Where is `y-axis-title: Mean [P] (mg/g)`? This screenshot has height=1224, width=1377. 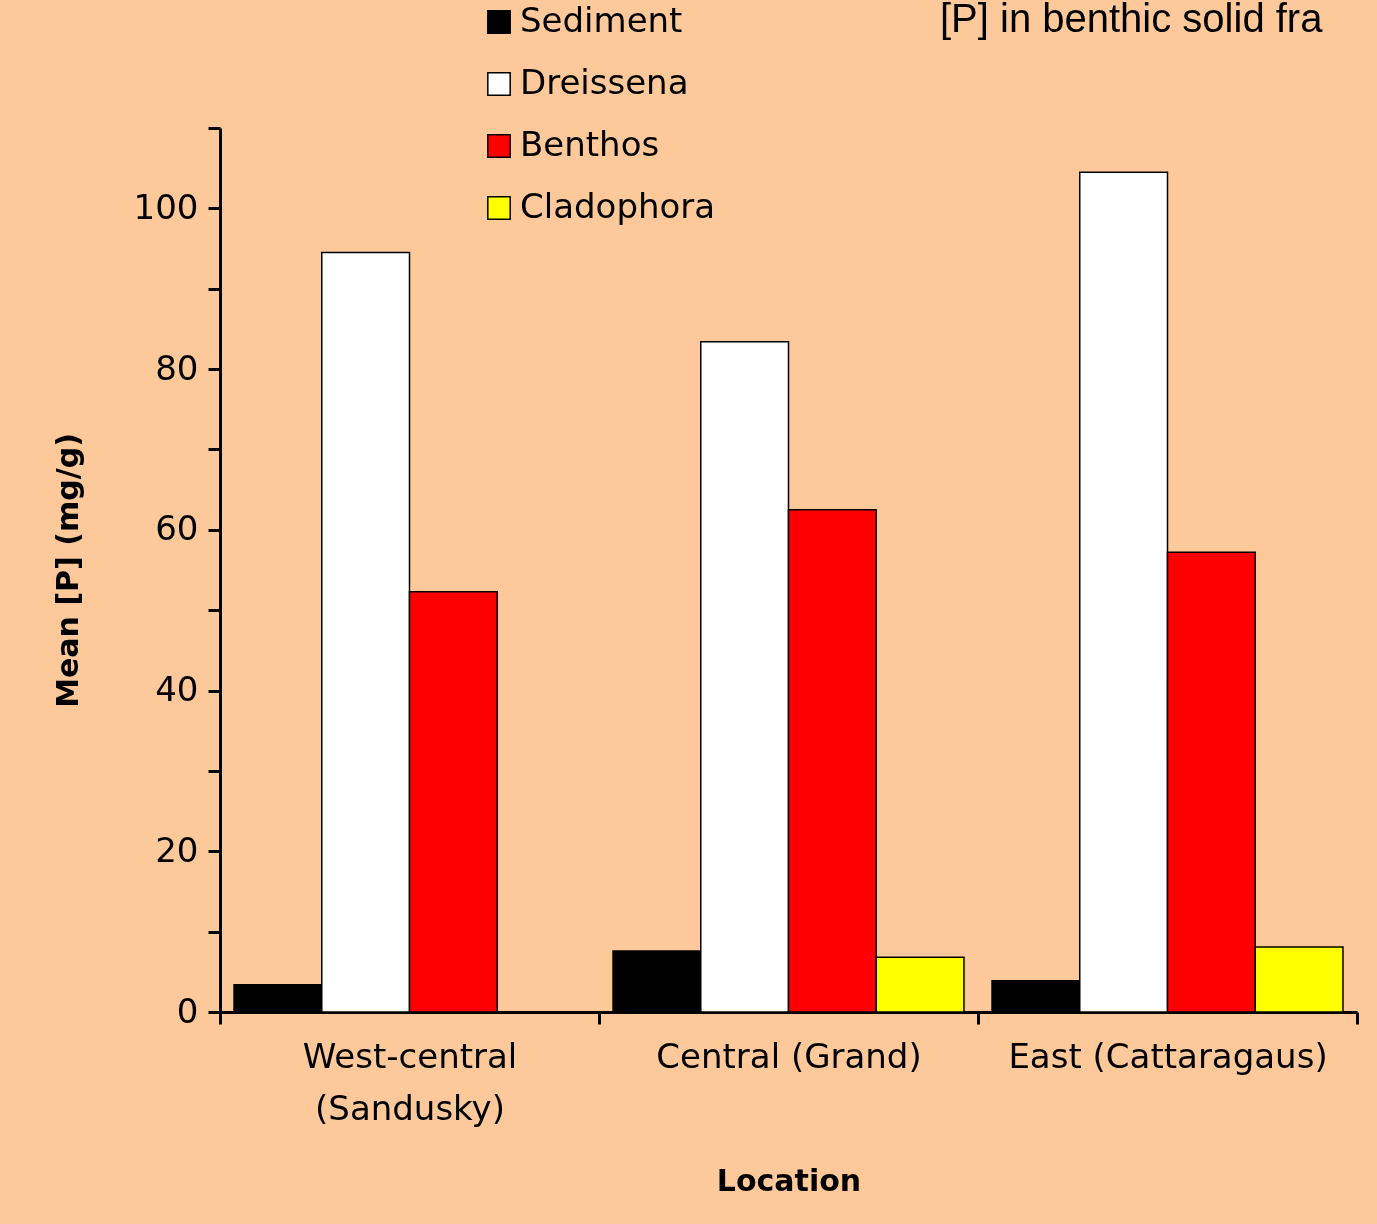
y-axis-title: Mean [P] (mg/g) is located at coordinates (67, 570).